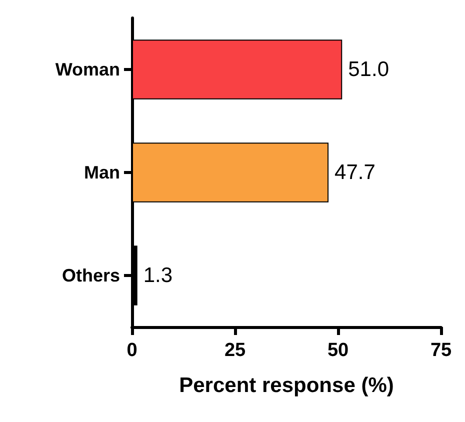  Describe the element at coordinates (91, 276) in the screenshot. I see `y-tick-label: Others` at that location.